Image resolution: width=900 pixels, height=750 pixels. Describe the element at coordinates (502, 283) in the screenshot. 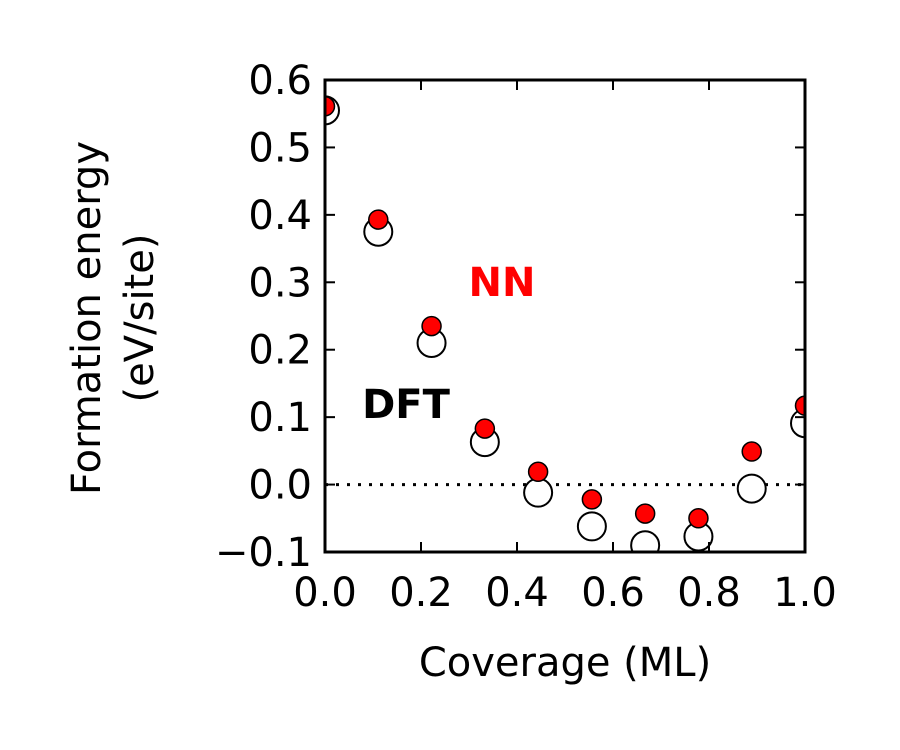

I see `series-label-nn: NN` at that location.